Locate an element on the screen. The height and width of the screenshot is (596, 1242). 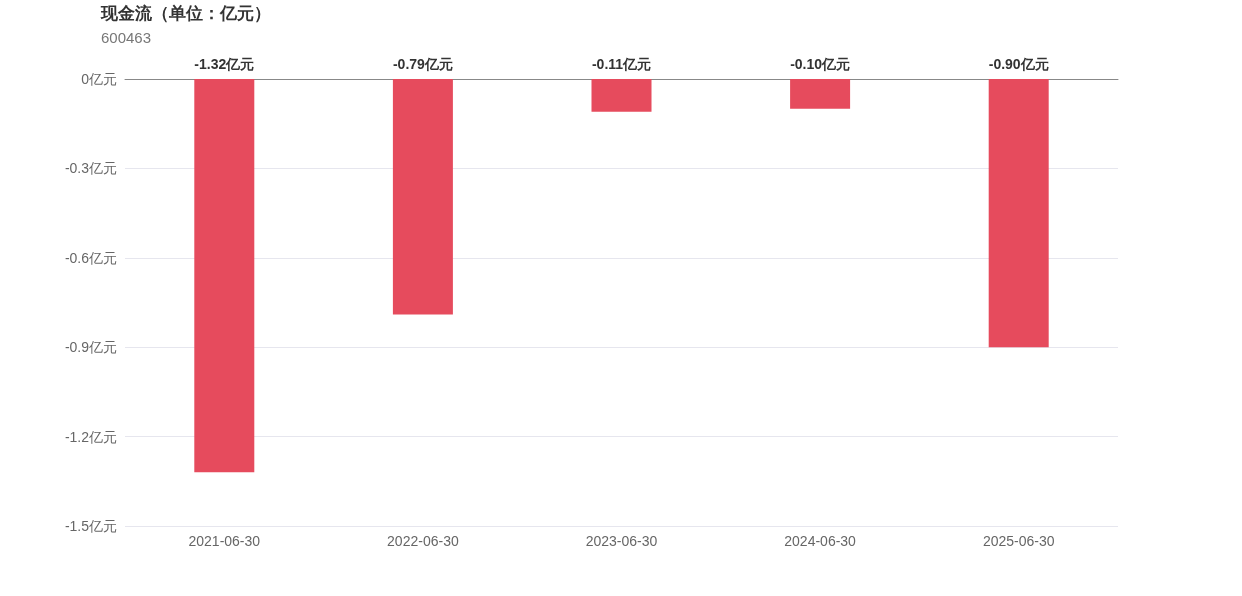
y-tick-label: -1.5亿元 is located at coordinates (90, 526).